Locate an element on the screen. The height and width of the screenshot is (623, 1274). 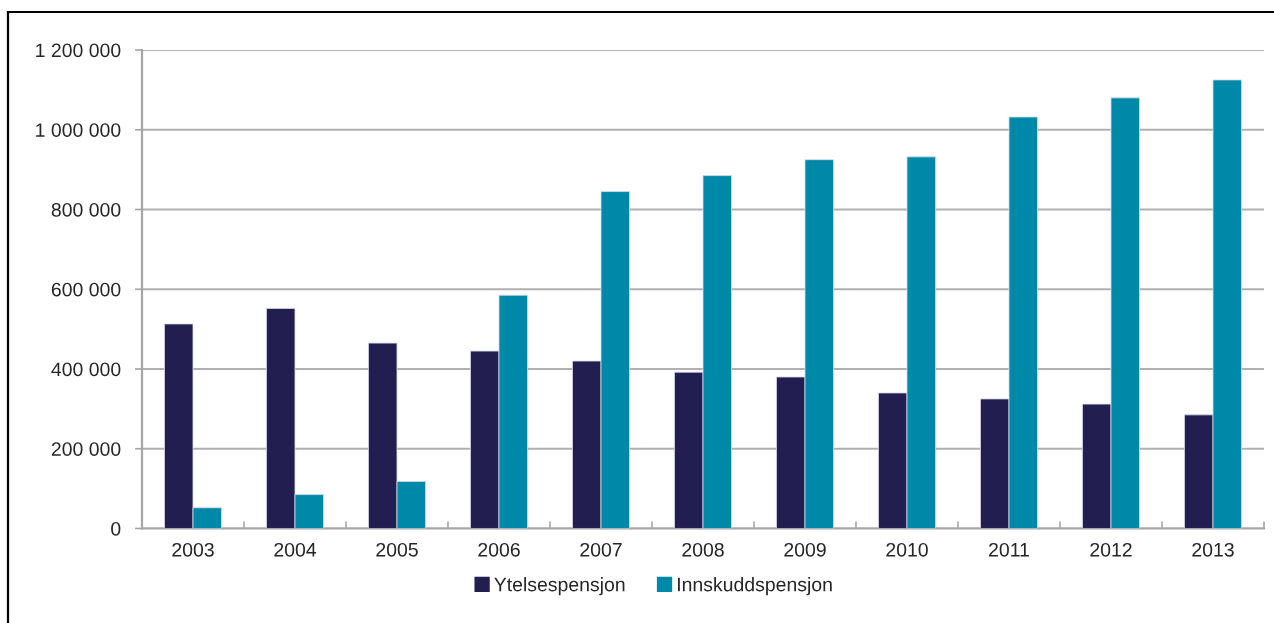
x-tick-label: 2006 is located at coordinates (499, 549).